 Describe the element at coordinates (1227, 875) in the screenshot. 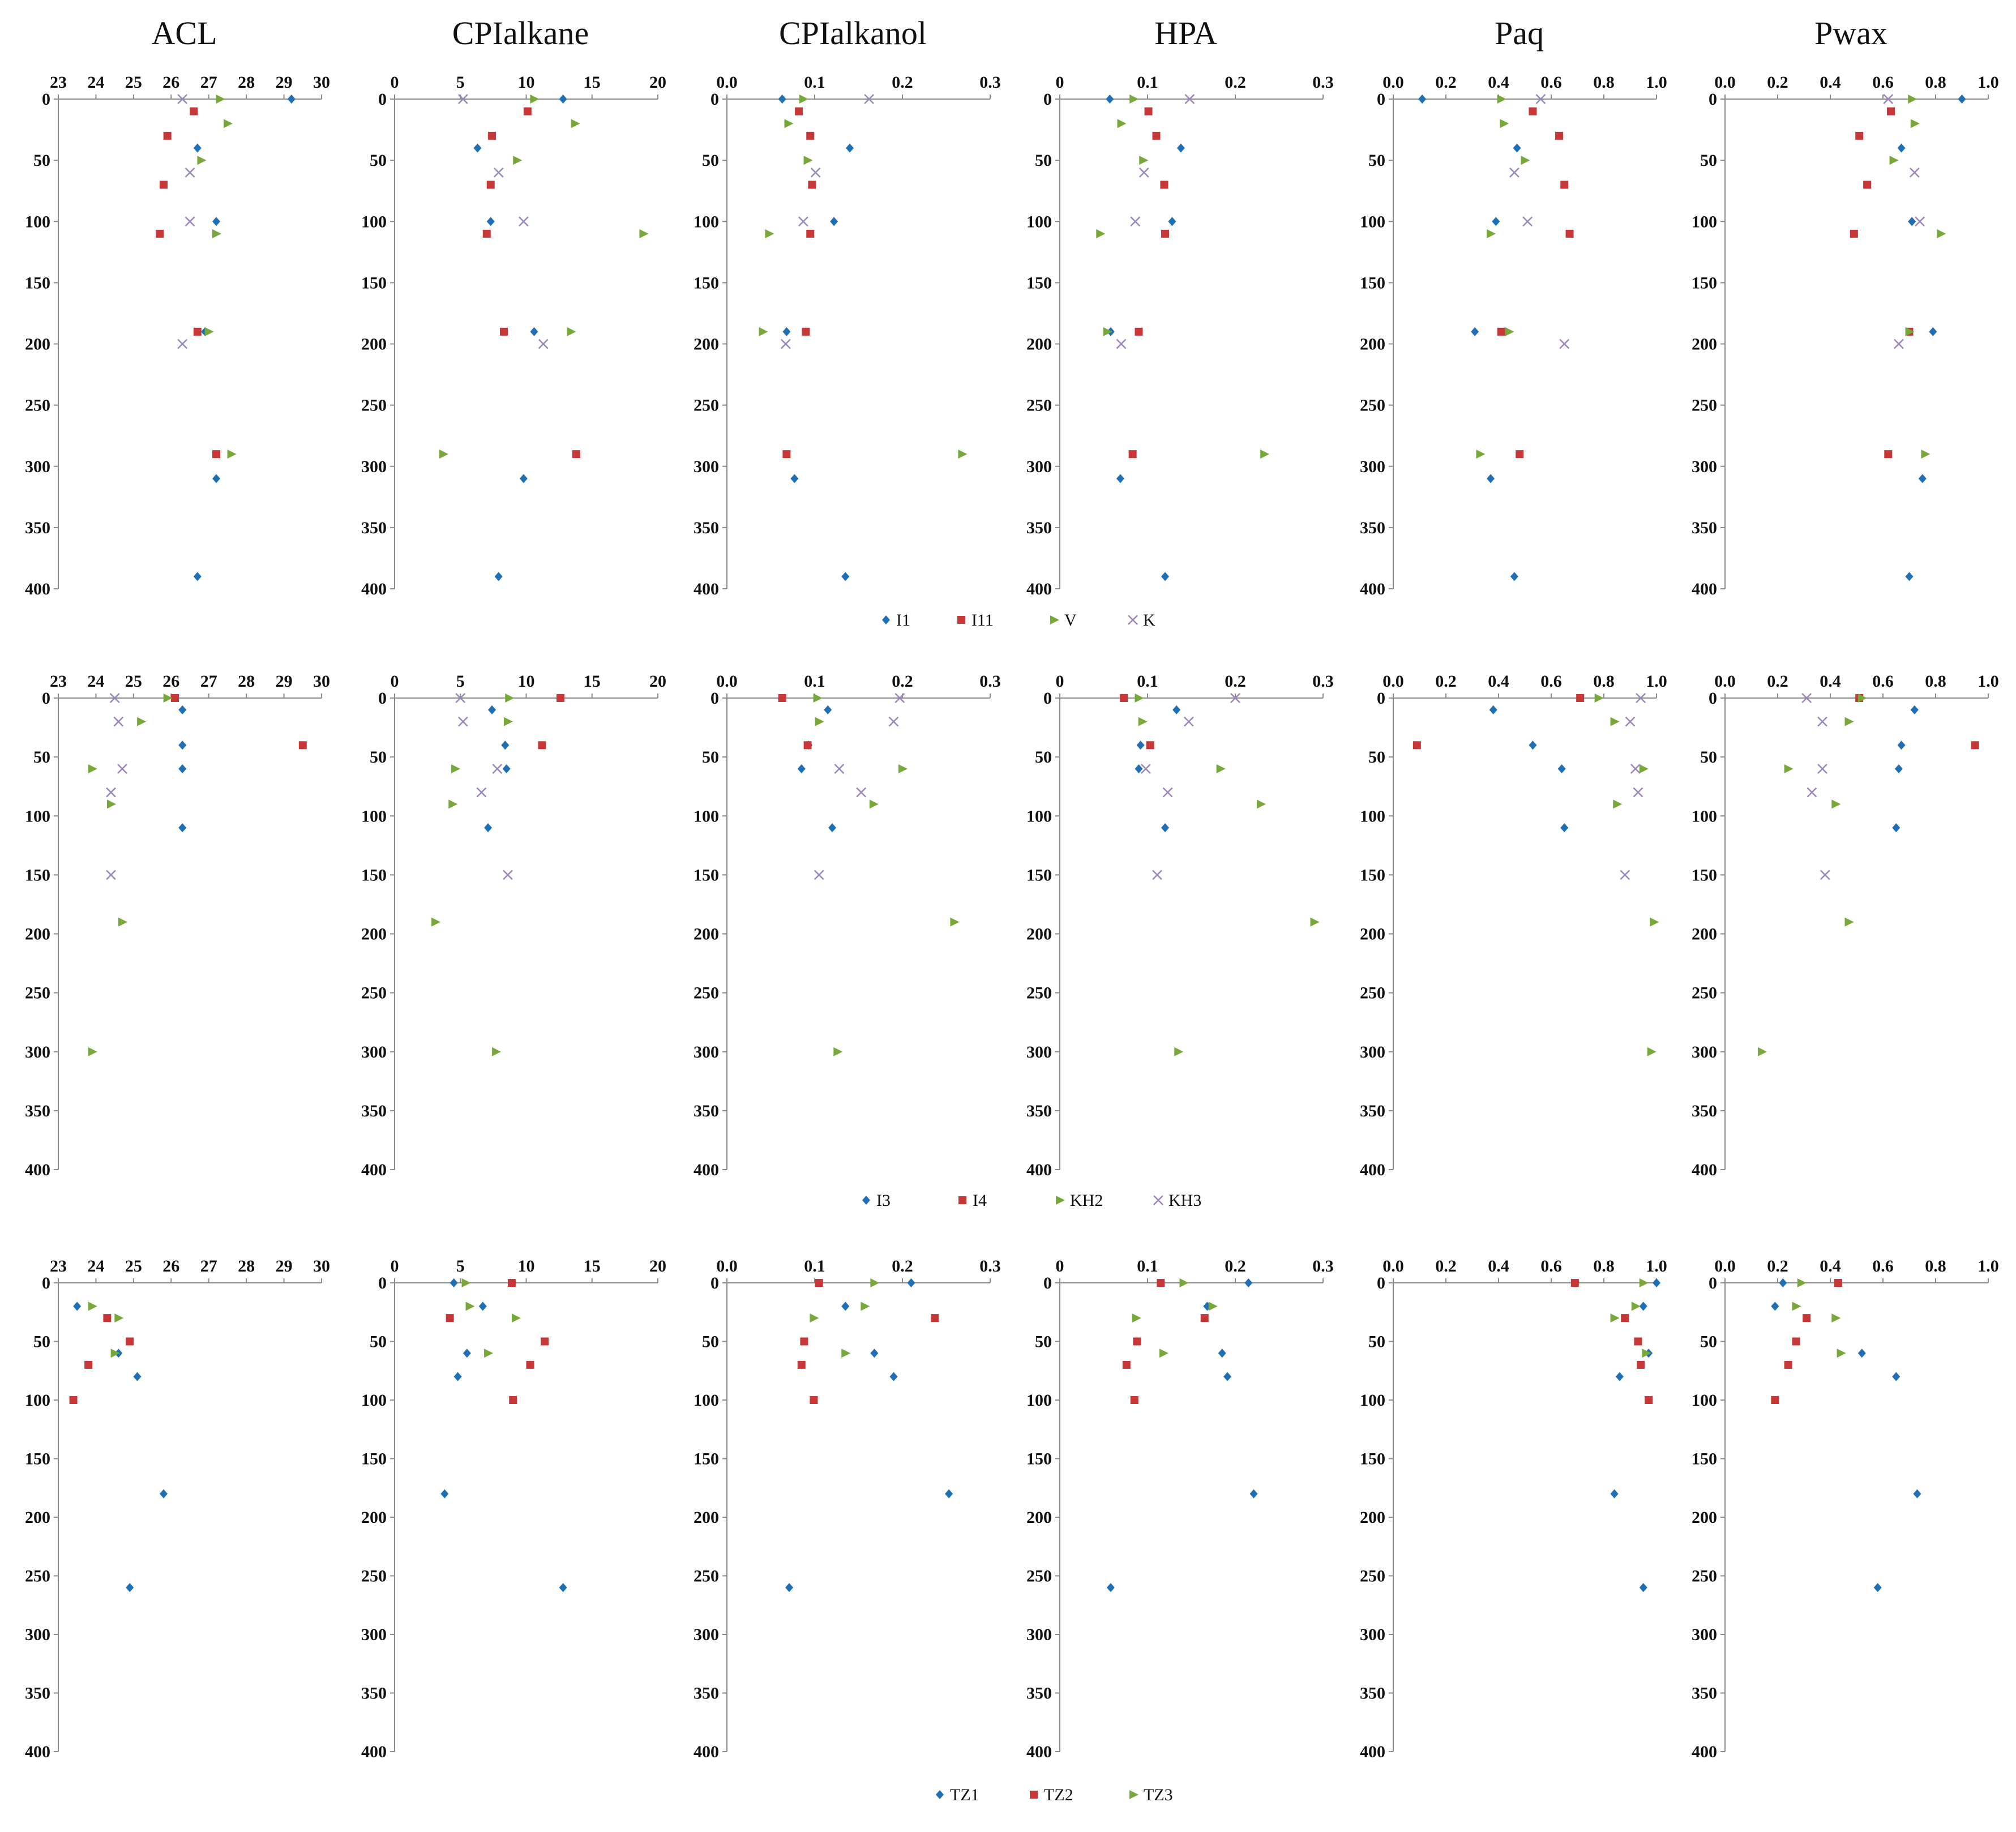

I see `series-KH2` at that location.